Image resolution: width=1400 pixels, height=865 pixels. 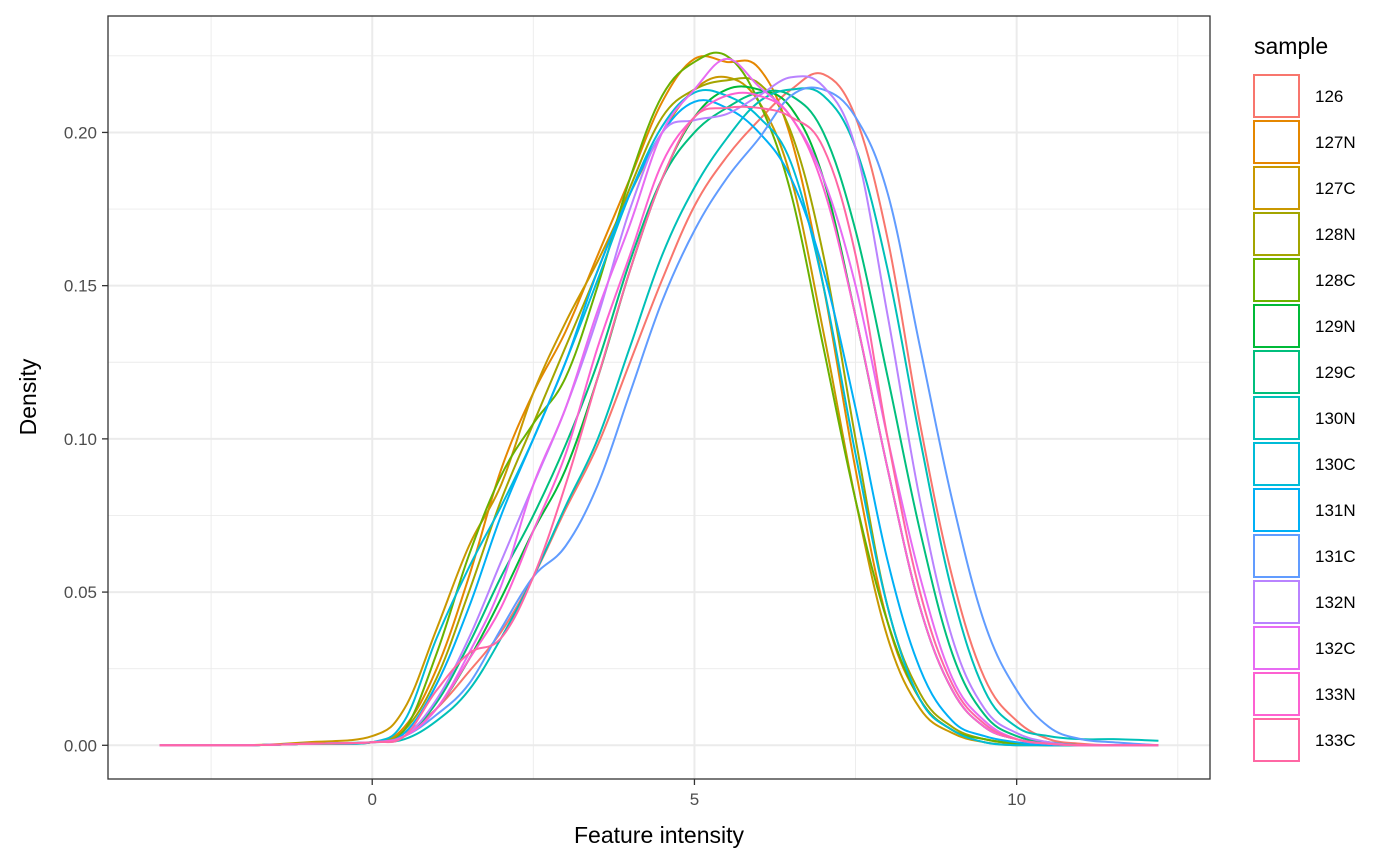 I want to click on legend-key-133N, so click(x=1276, y=694).